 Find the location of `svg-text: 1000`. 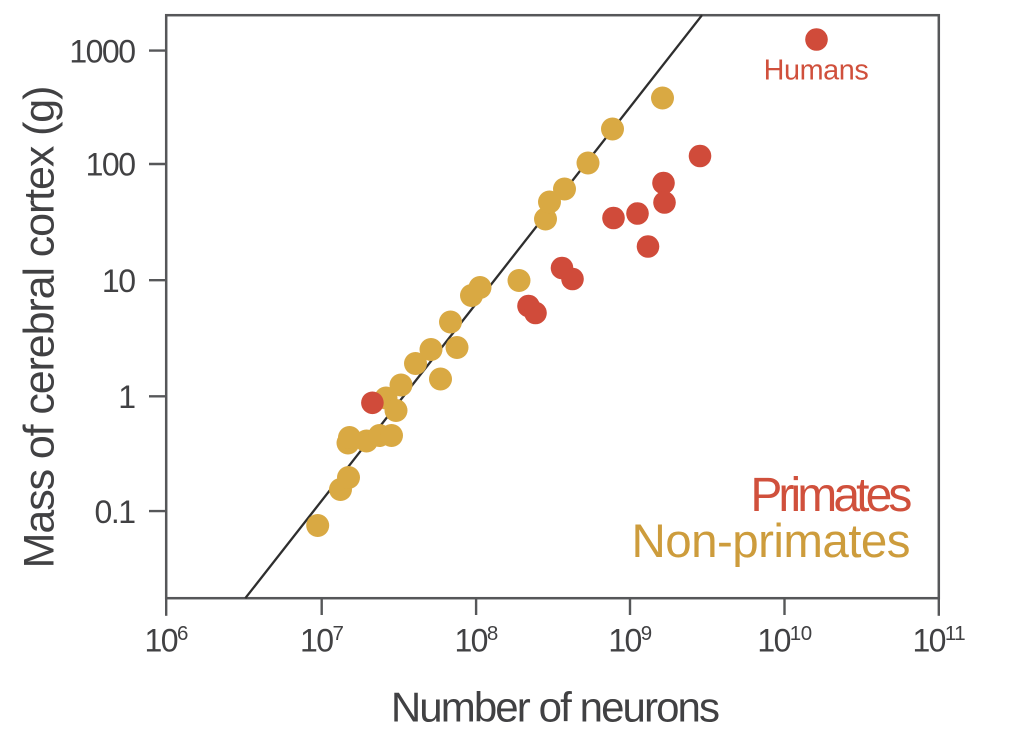

svg-text: 1000 is located at coordinates (102, 51).